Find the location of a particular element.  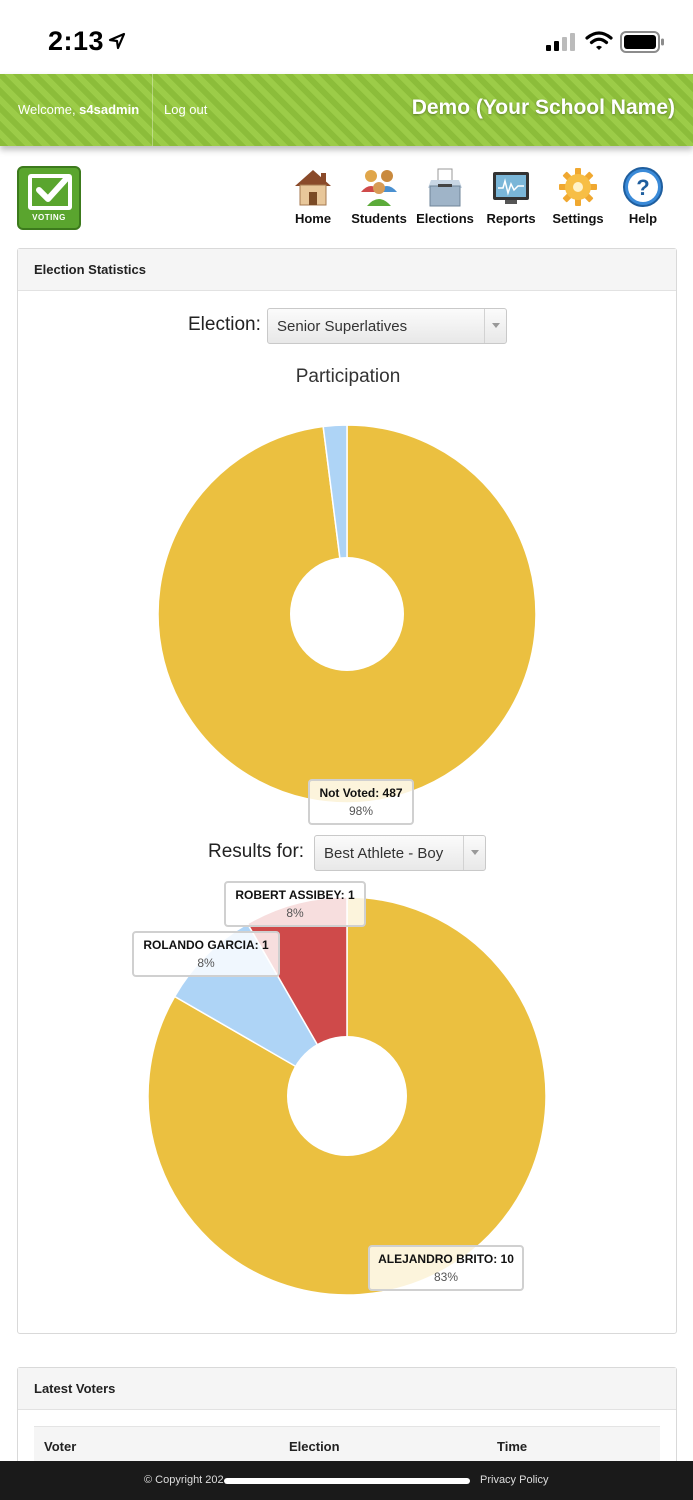

nav-help-label: Help is located at coordinates (643, 218).